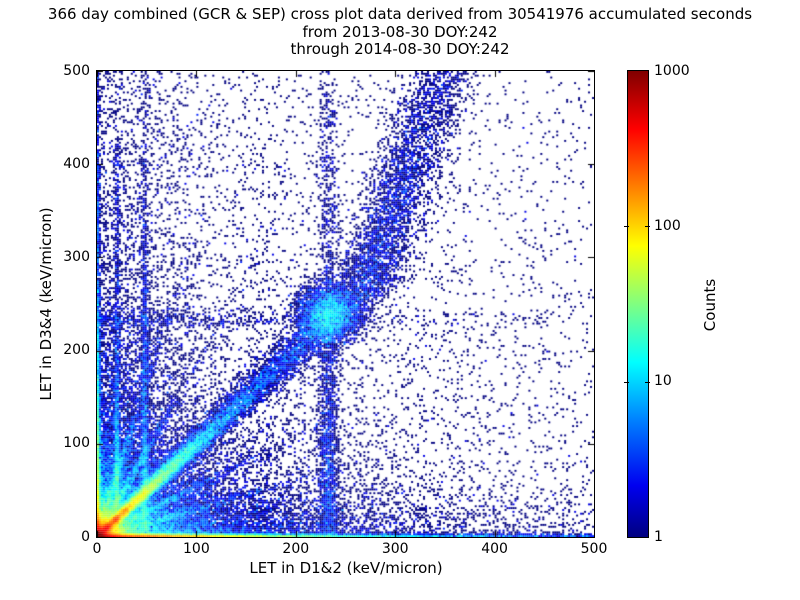  What do you see at coordinates (400, 49) in the screenshot?
I see `title-line-3: through 2014-08-30 DOY:242` at bounding box center [400, 49].